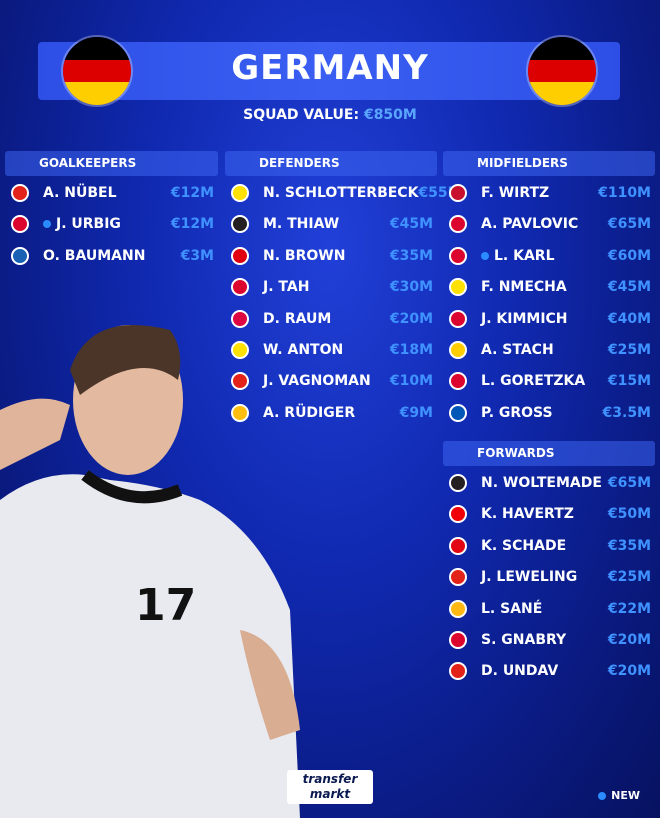 Image resolution: width=660 pixels, height=818 pixels. I want to click on player-value: €40M, so click(629, 318).